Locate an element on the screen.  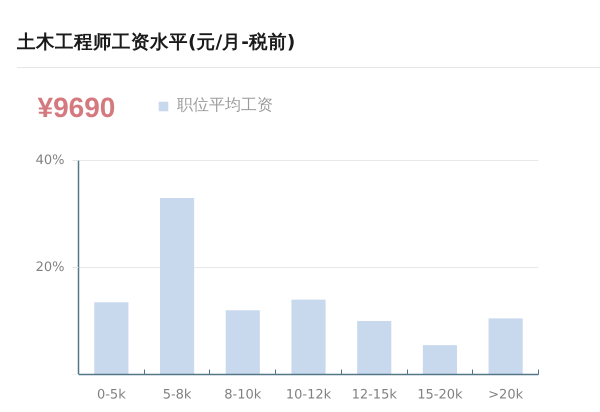
legend-label: 职位平均工资 is located at coordinates (225, 105).